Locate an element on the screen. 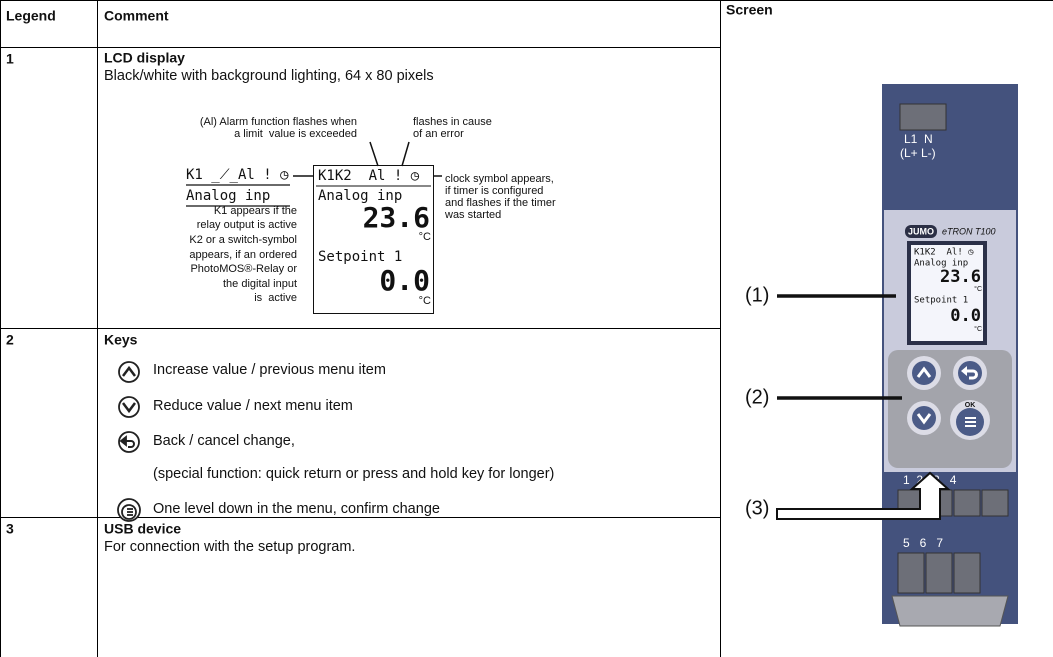 Image resolution: width=1053 pixels, height=657 pixels. model: eTRON T100 is located at coordinates (969, 231).